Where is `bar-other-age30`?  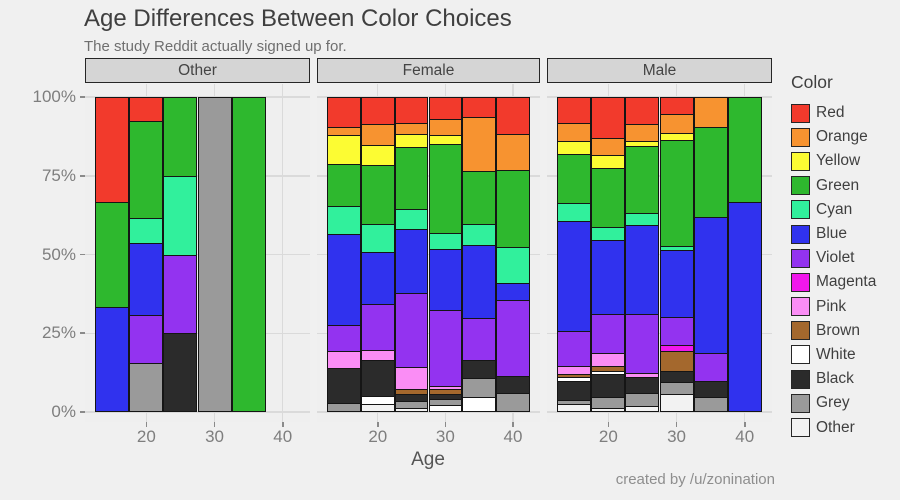 bar-other-age30 is located at coordinates (214, 254).